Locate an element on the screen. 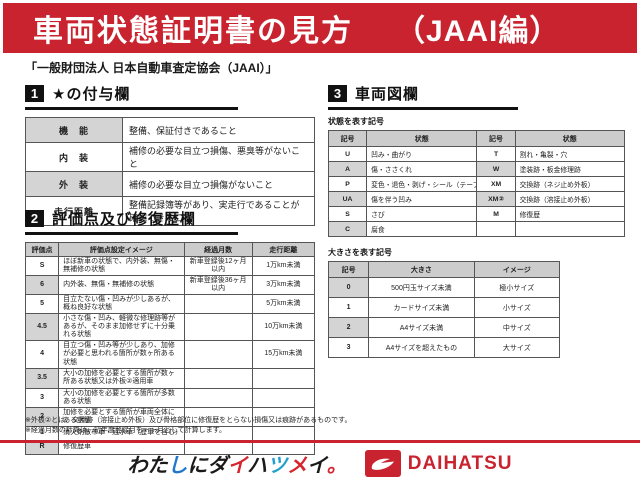  state-cell: さび is located at coordinates (422, 214).